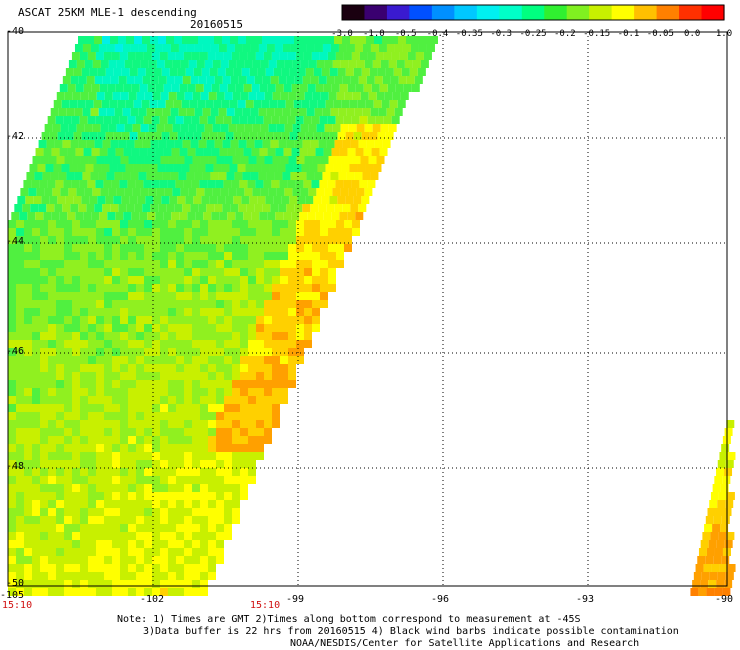  What do you see at coordinates (374, 34) in the screenshot?
I see `colorbar-tick-label: -1.0` at bounding box center [374, 34].